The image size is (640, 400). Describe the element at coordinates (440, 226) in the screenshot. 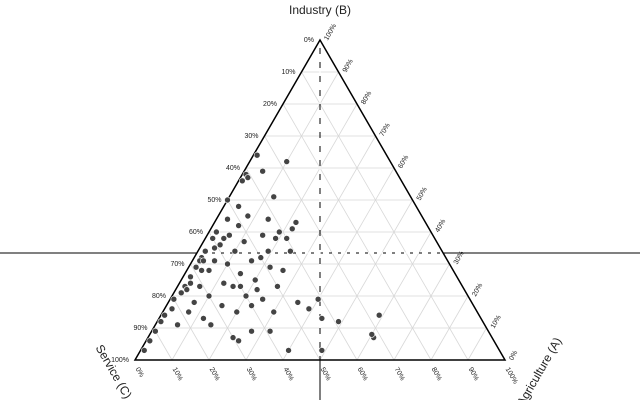

I see `b-tick-label: 40%` at that location.